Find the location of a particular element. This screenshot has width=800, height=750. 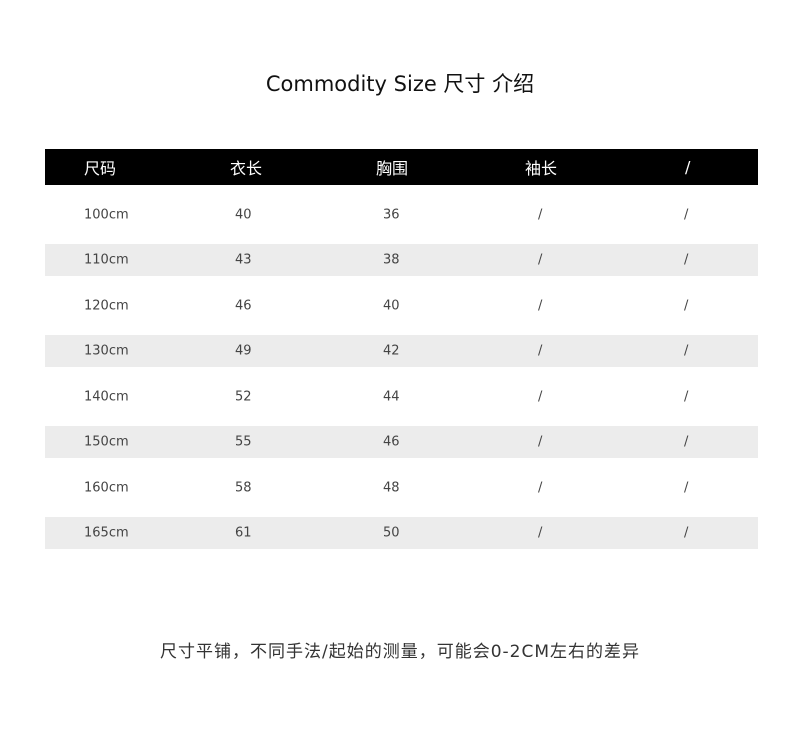

table-row: 130cm 49 42 / / is located at coordinates (401, 351).